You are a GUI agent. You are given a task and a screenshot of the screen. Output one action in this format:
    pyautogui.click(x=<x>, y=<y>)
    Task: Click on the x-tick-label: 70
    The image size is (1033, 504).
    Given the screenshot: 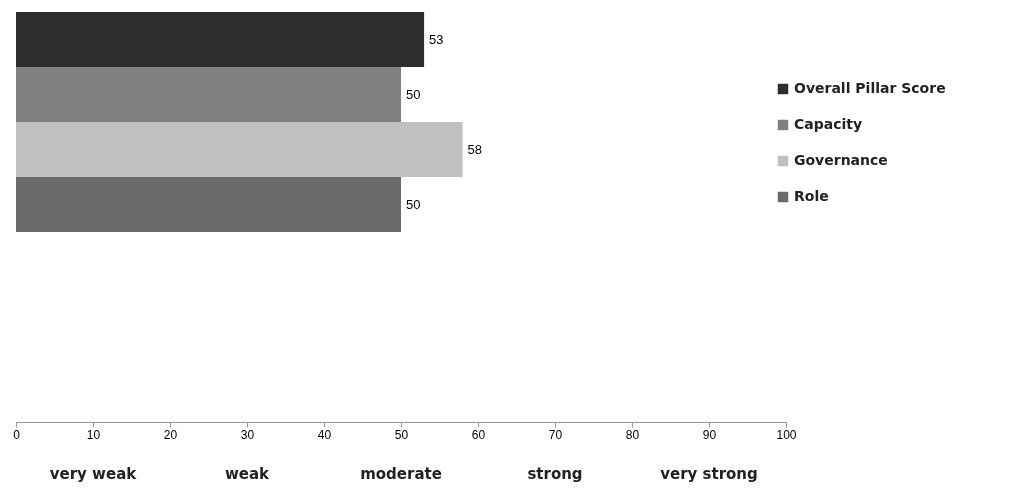 What is the action you would take?
    pyautogui.click(x=555, y=434)
    